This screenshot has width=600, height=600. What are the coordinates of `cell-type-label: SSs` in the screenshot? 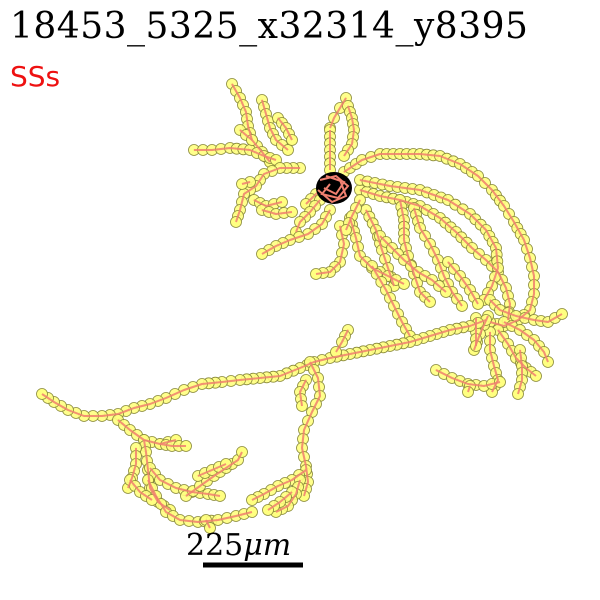 It's located at (35, 76).